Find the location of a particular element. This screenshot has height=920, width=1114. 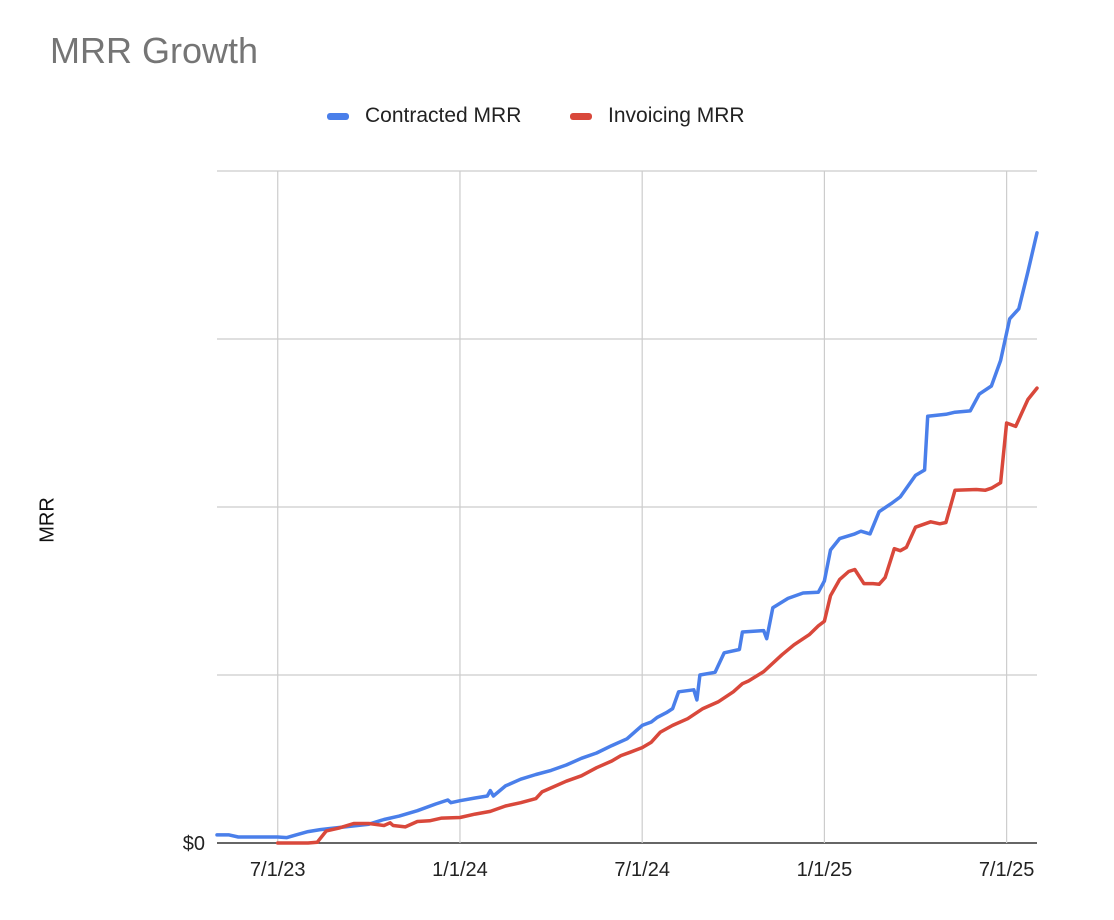

x-tick-label: 1/1/24 is located at coordinates (460, 870).